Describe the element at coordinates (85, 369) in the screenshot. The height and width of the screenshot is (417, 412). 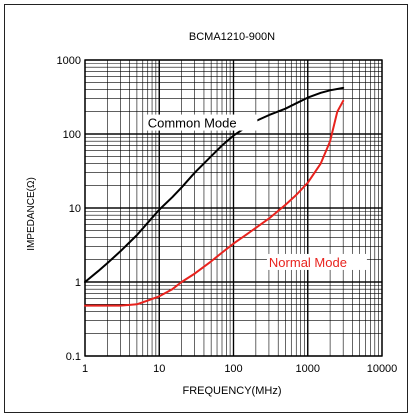
I see `x-tick-label: 1` at that location.